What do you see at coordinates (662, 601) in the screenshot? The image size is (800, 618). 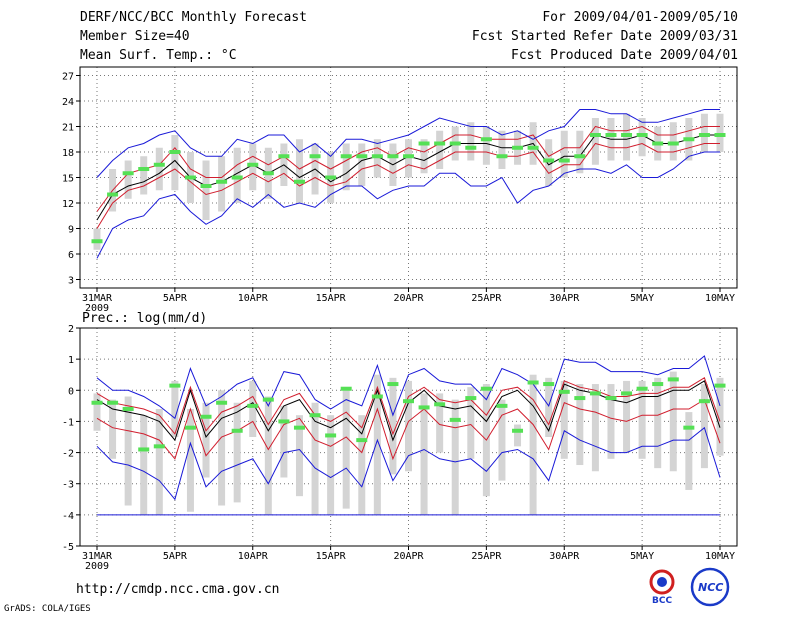 I see `bcc-logo-text: BCC` at bounding box center [662, 601].